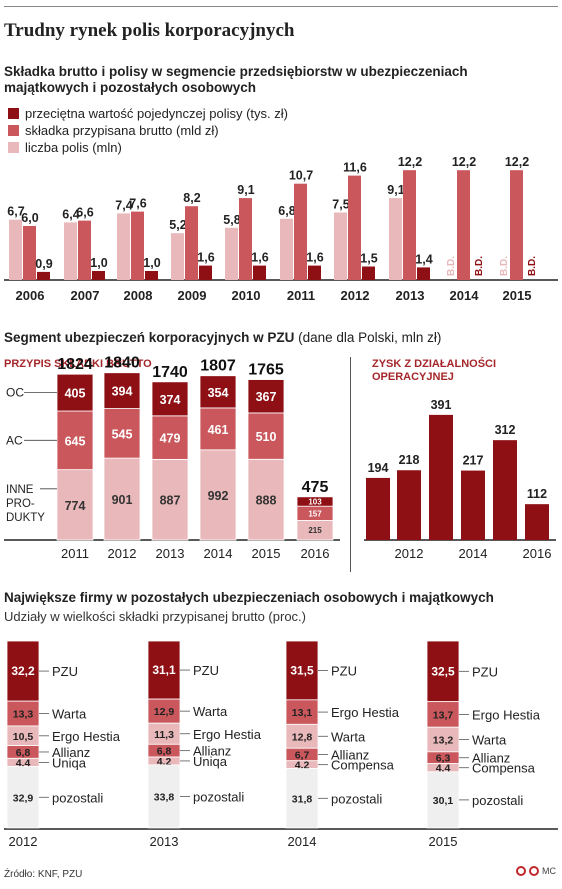  I want to click on chart1-value-label: 6,7, so click(15, 212).